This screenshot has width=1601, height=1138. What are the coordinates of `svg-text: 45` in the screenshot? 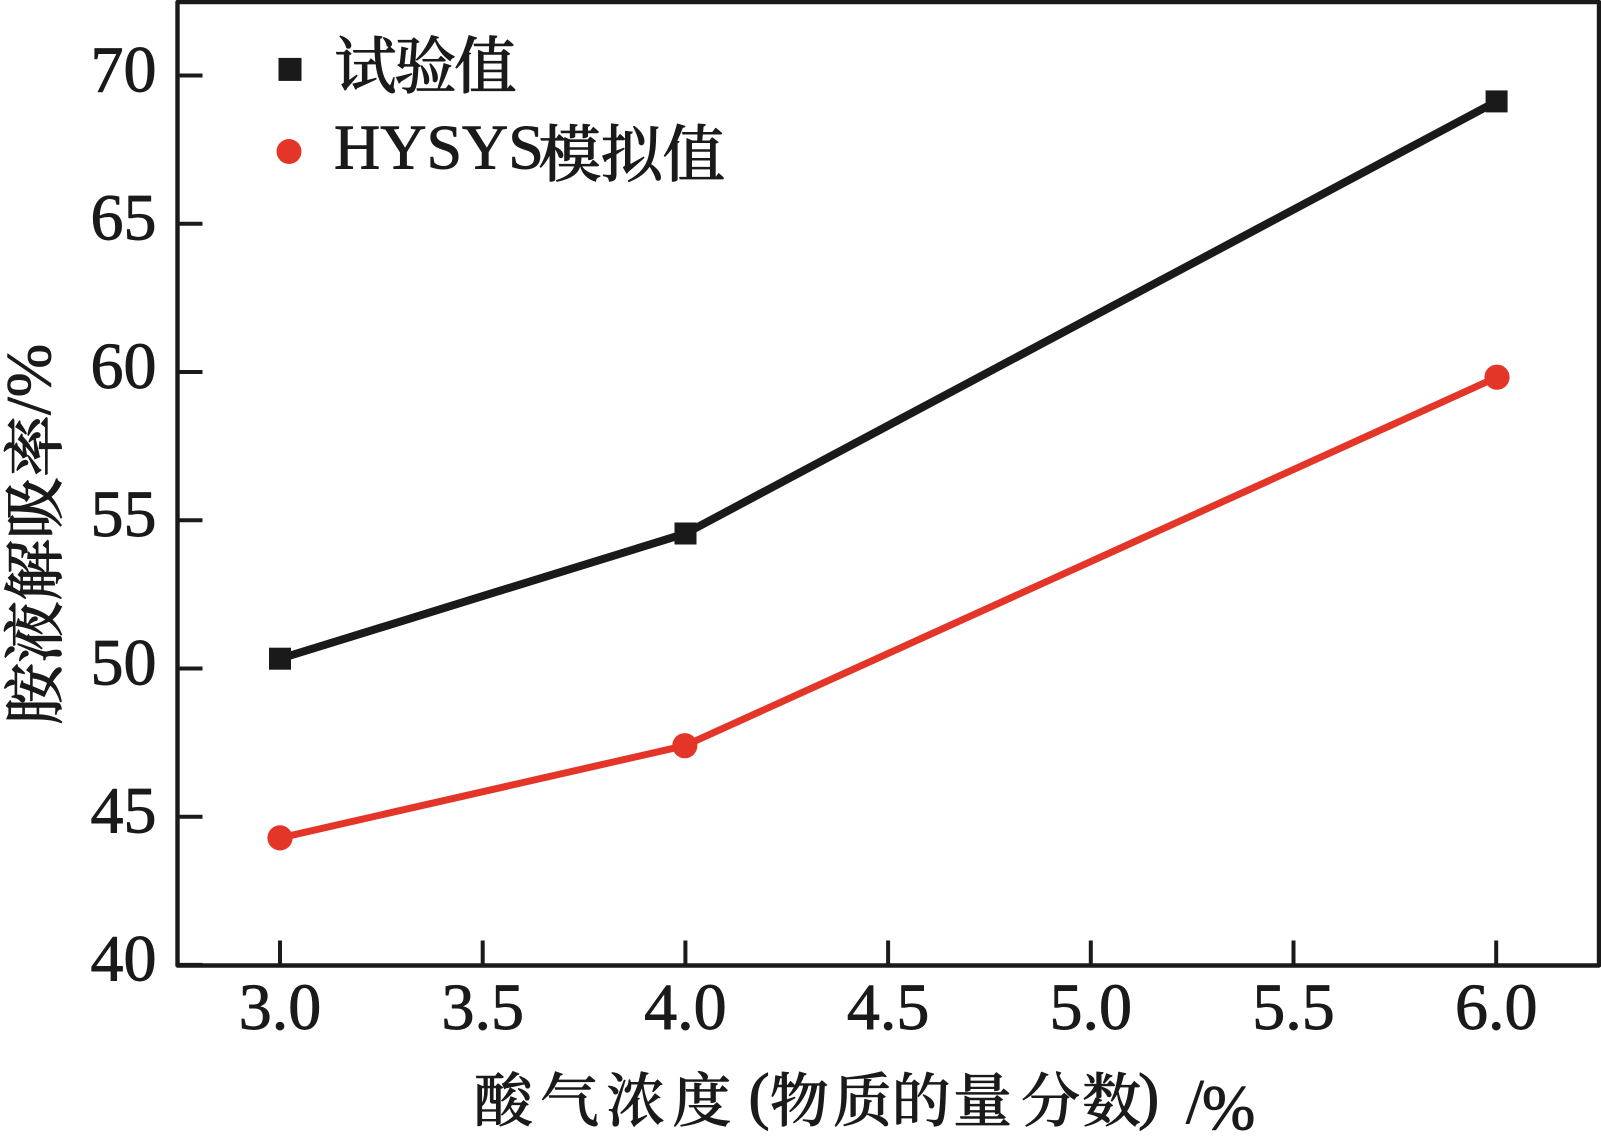 It's located at (124, 811).